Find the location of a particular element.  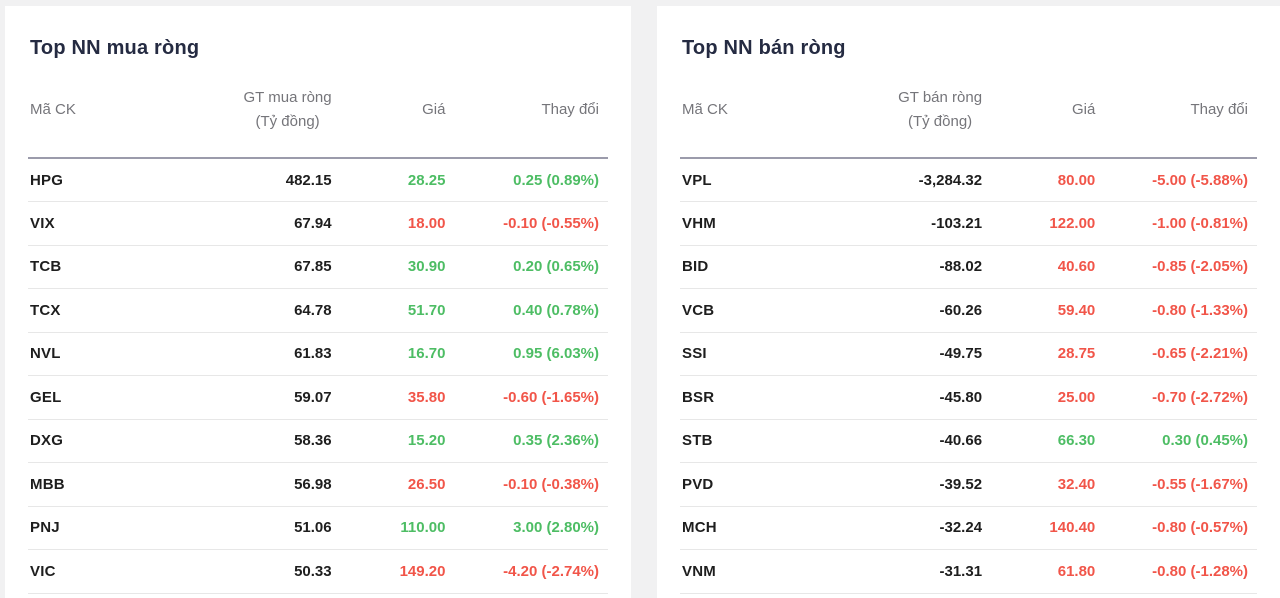

table-row: MBB 56.98 26.50 -0.10 (-0.38%) is located at coordinates (318, 484).